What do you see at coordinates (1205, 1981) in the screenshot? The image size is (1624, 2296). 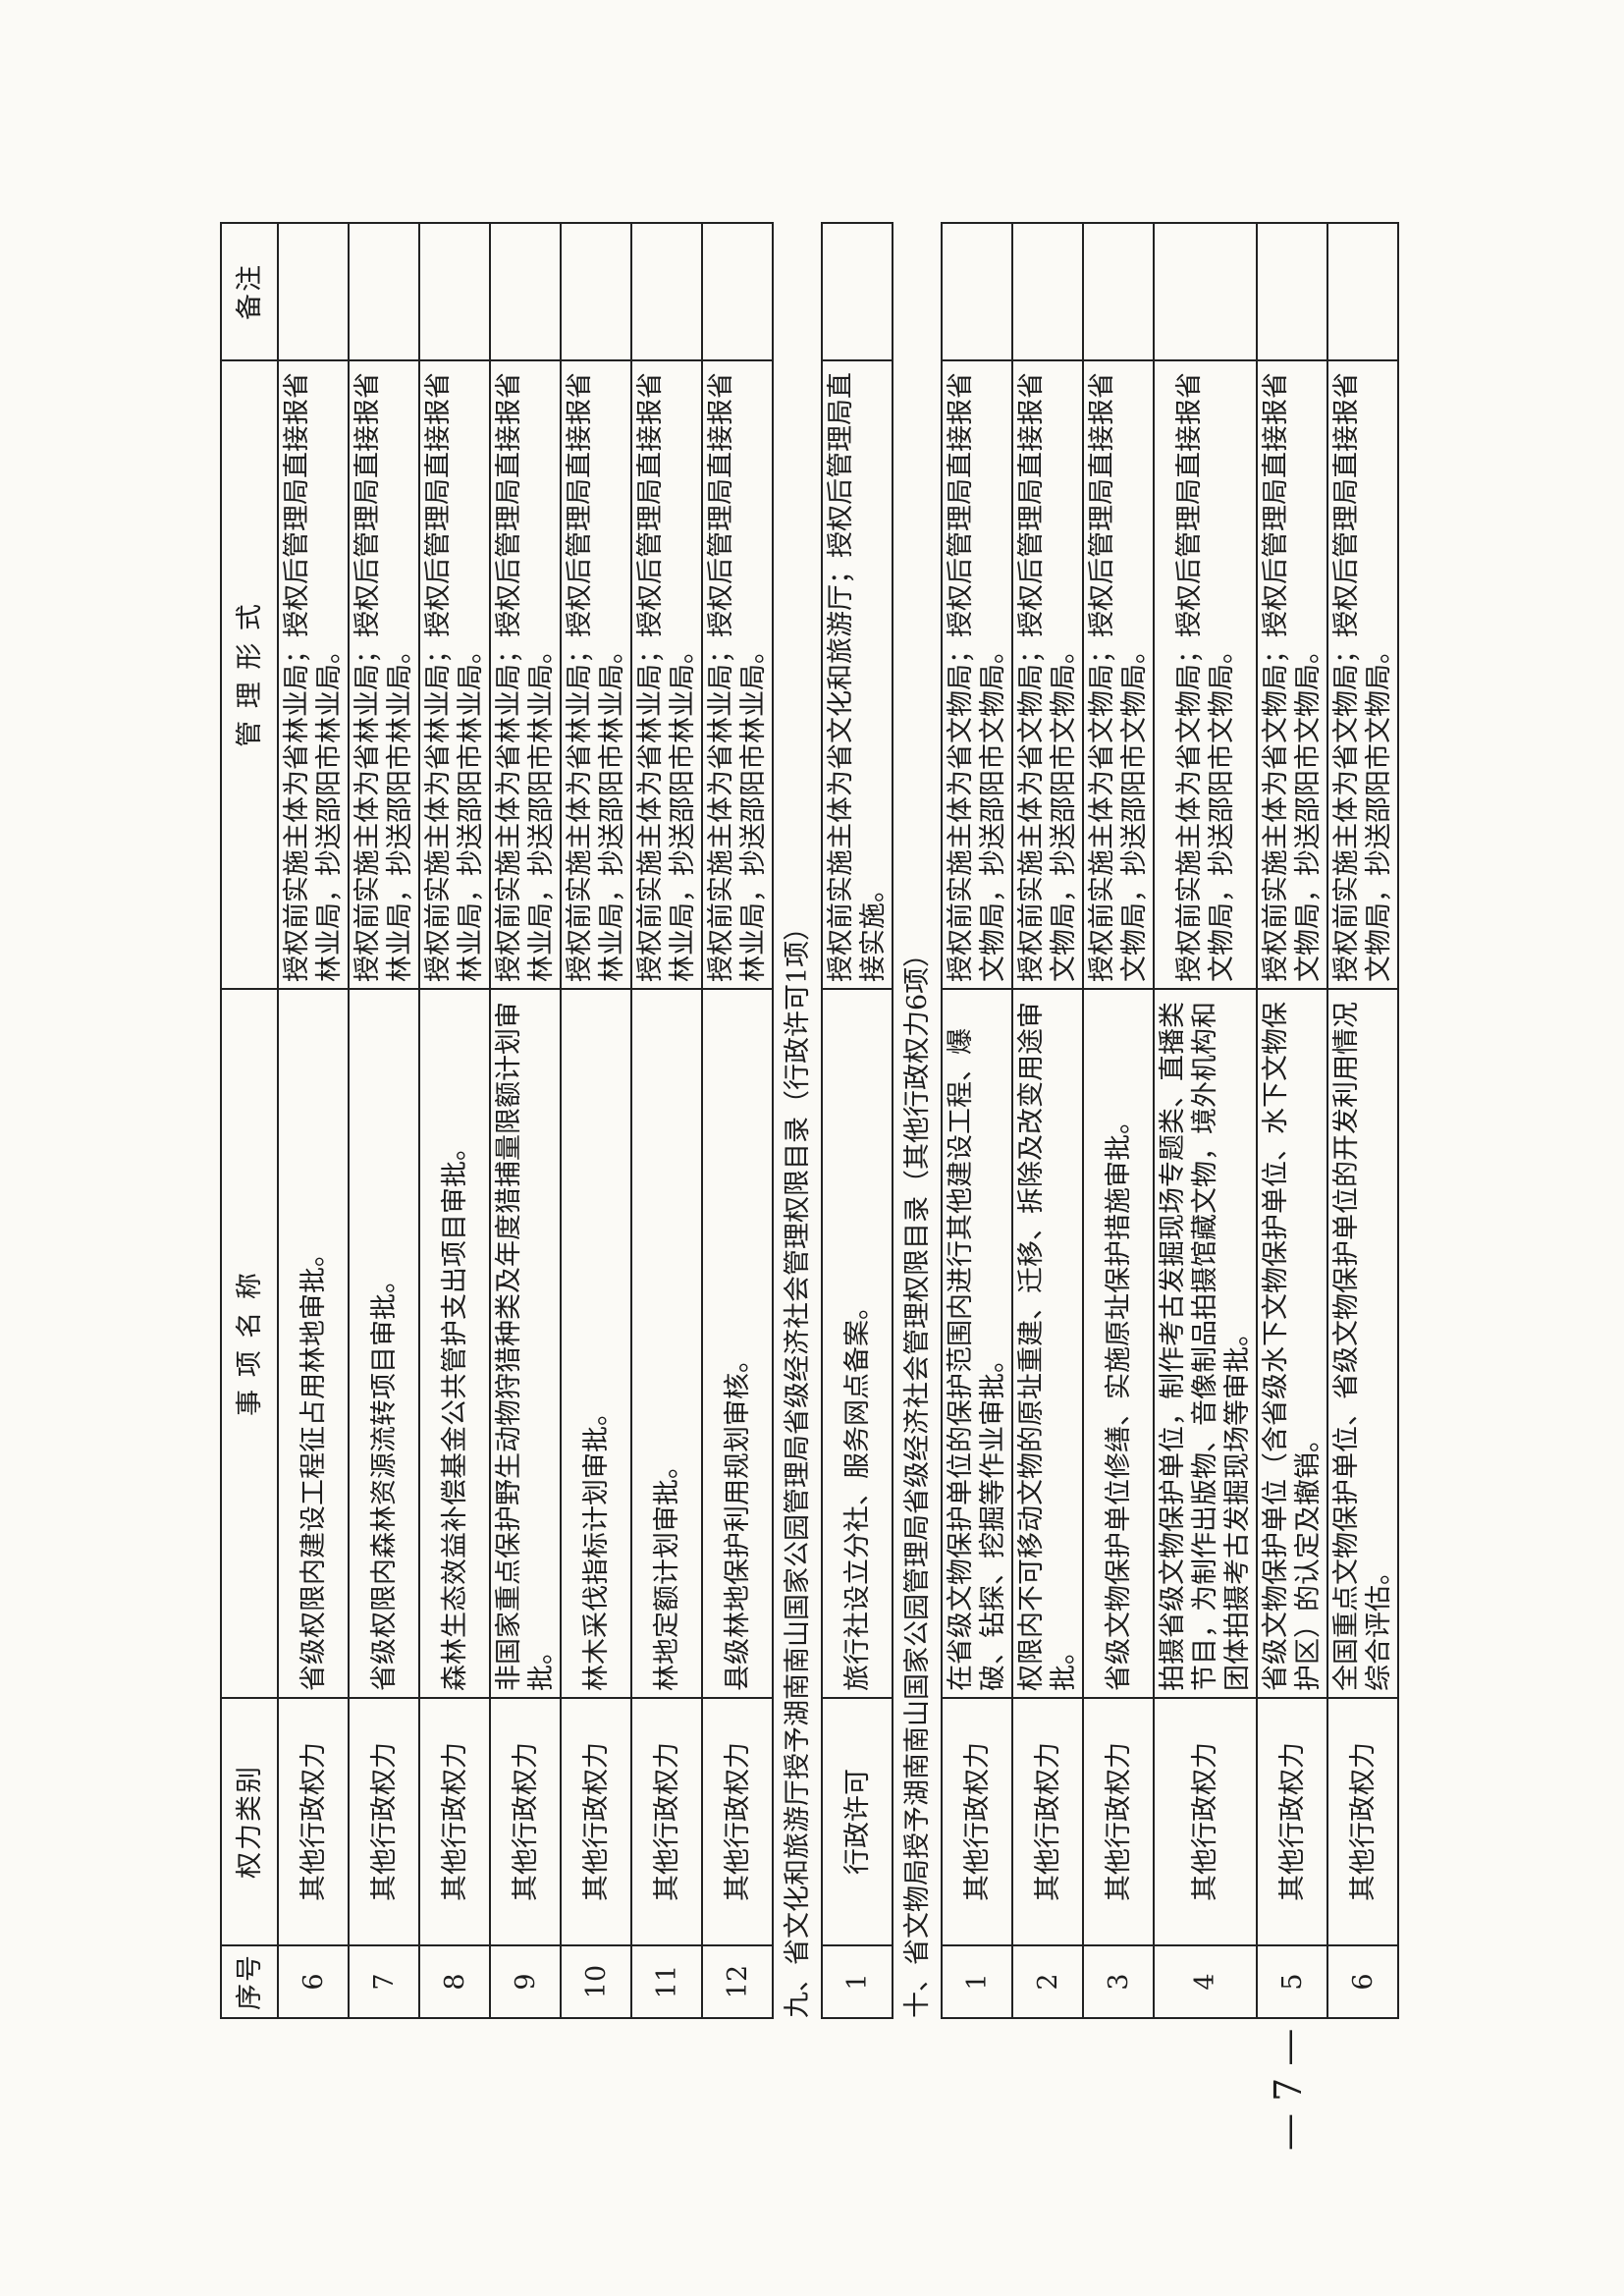 I see `cell-no: 4` at bounding box center [1205, 1981].